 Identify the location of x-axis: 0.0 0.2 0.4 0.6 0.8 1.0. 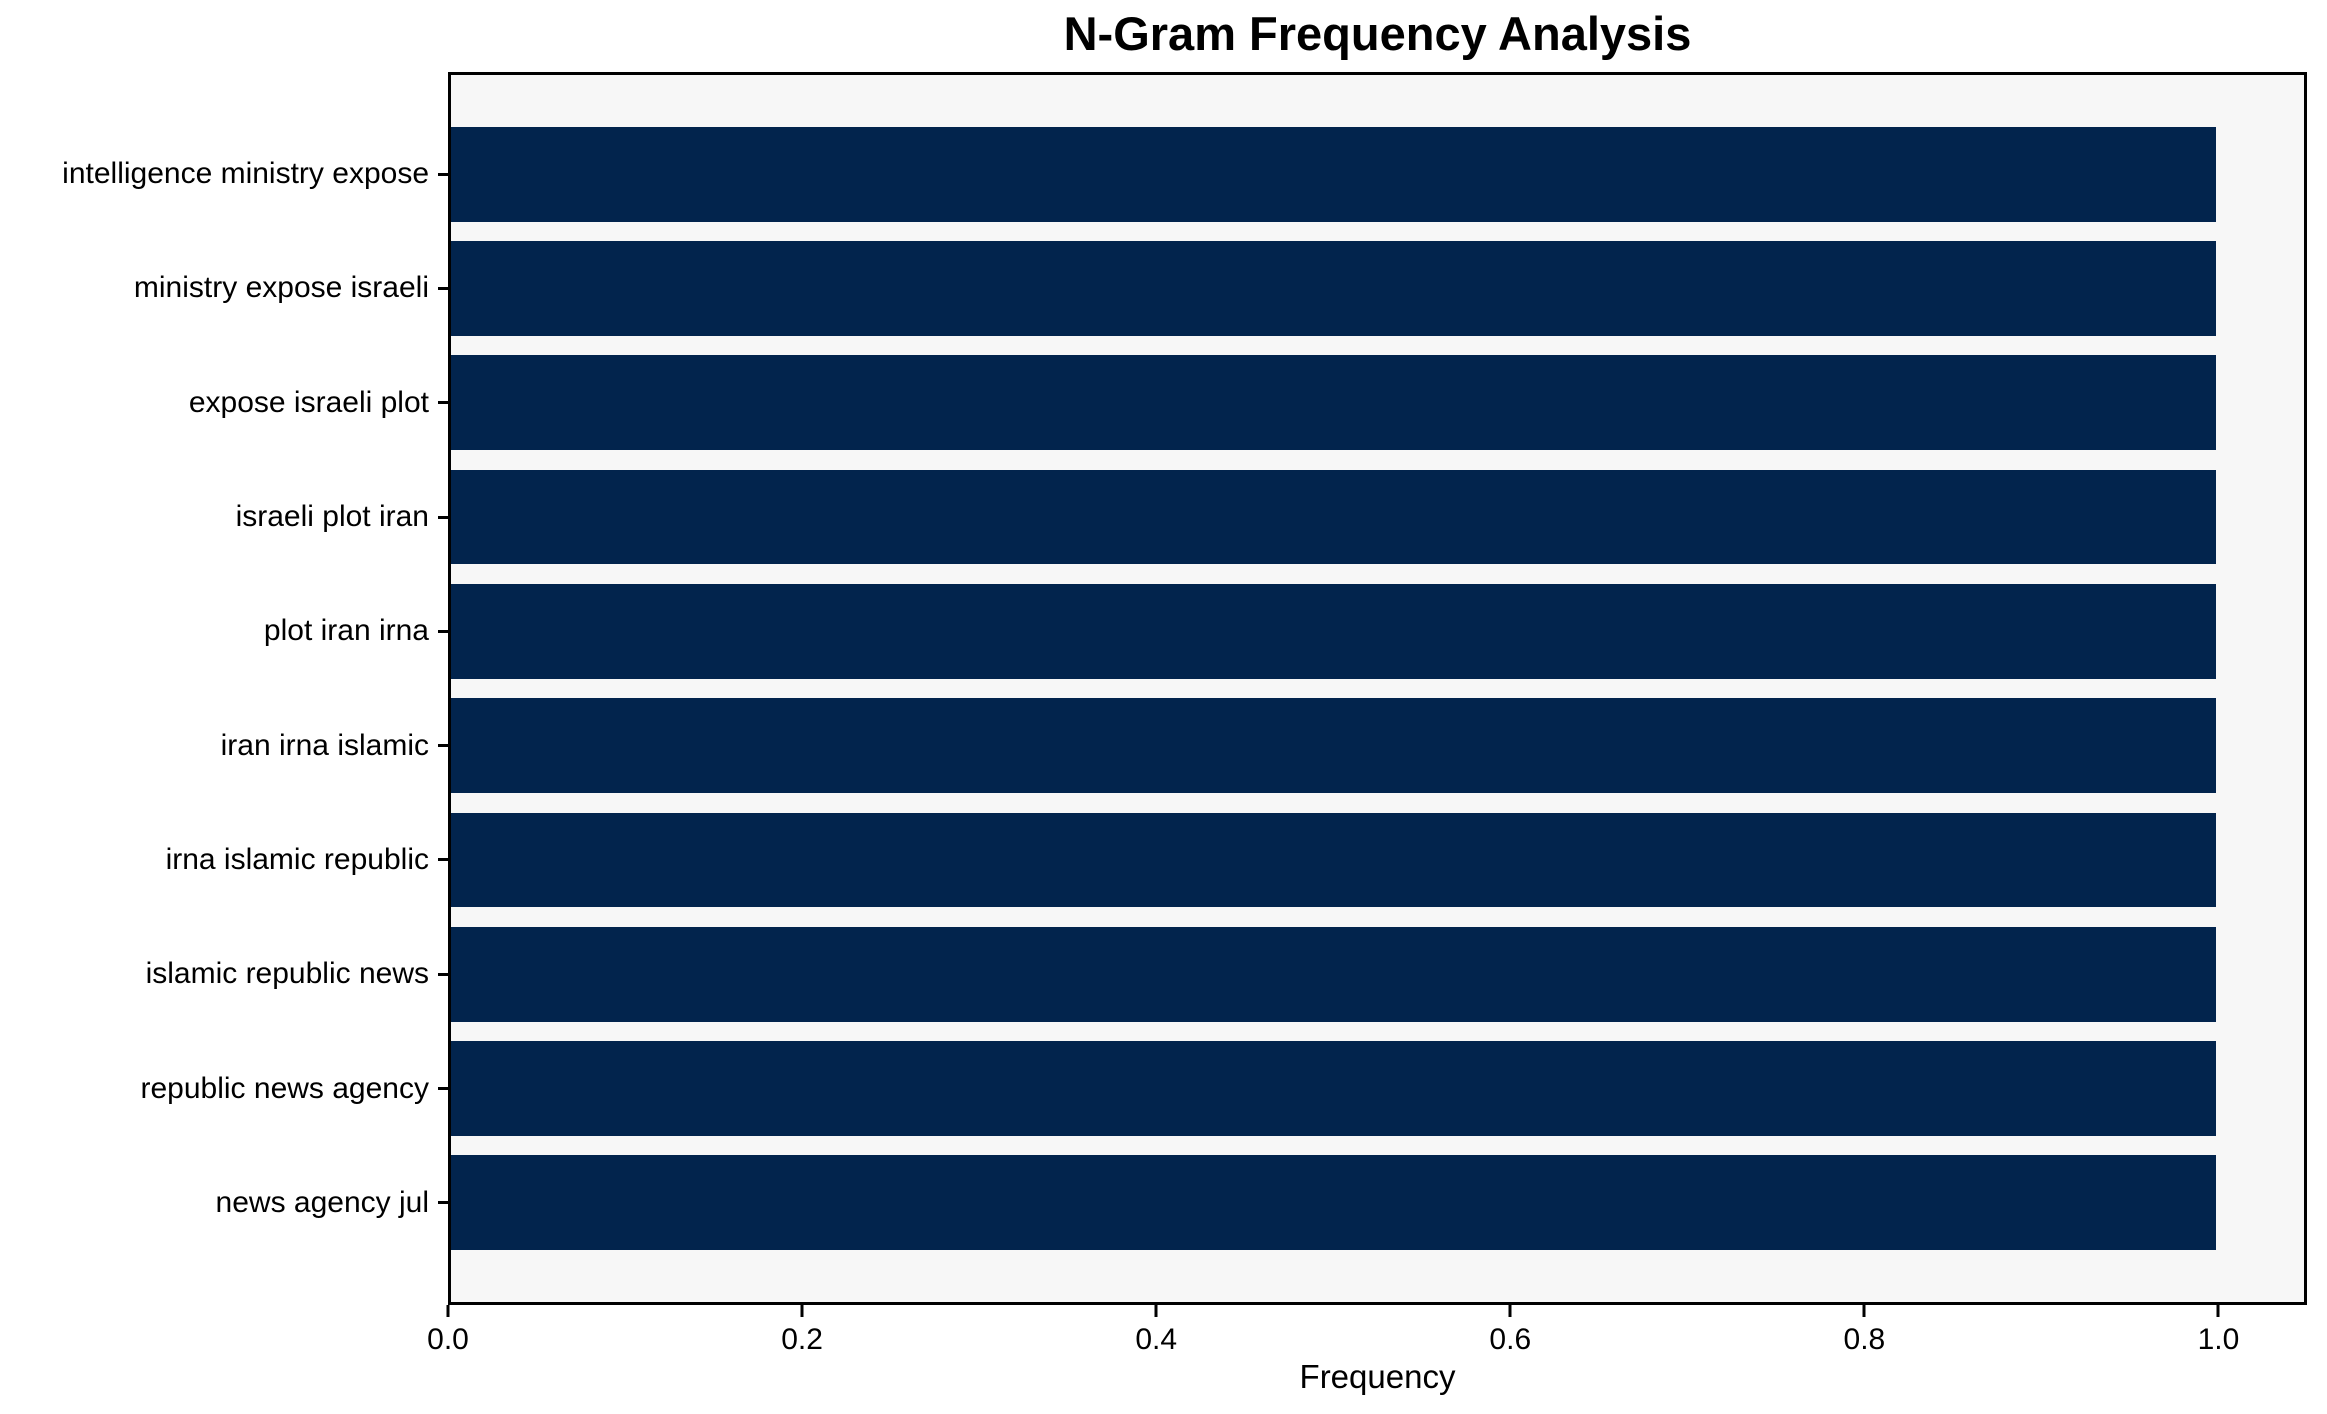
(1367, 1355).